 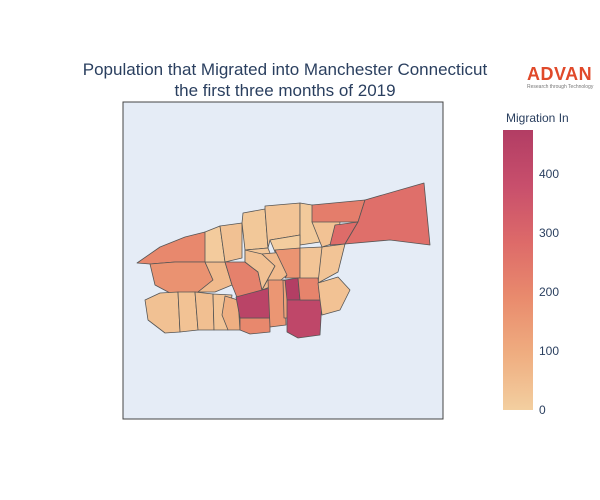 What do you see at coordinates (287, 263) in the screenshot?
I see `region-c-mid-b` at bounding box center [287, 263].